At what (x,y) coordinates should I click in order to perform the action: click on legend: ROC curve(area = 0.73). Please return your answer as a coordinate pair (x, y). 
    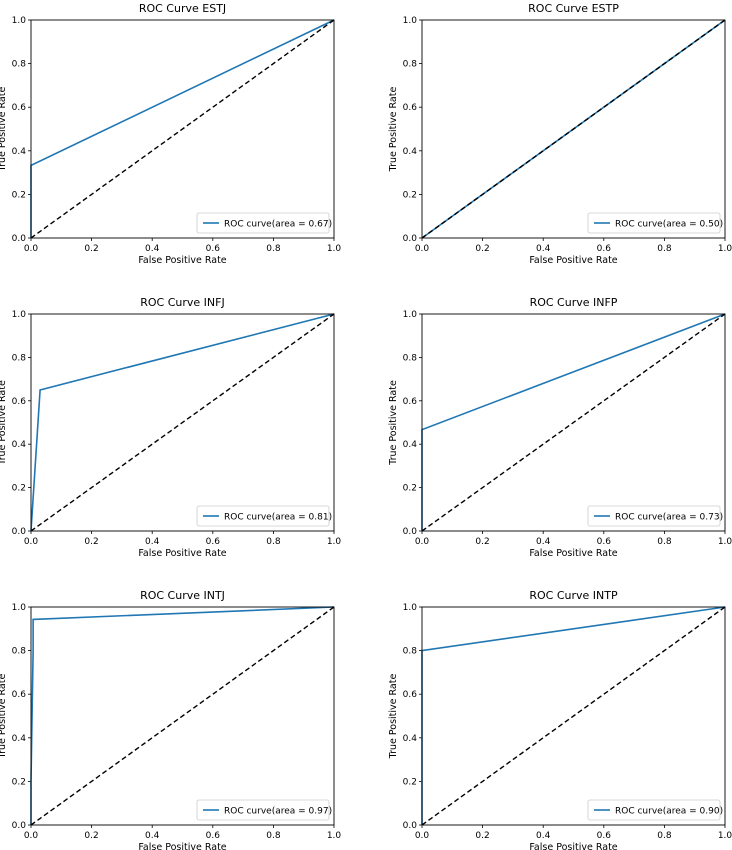
    Looking at the image, I should click on (655, 516).